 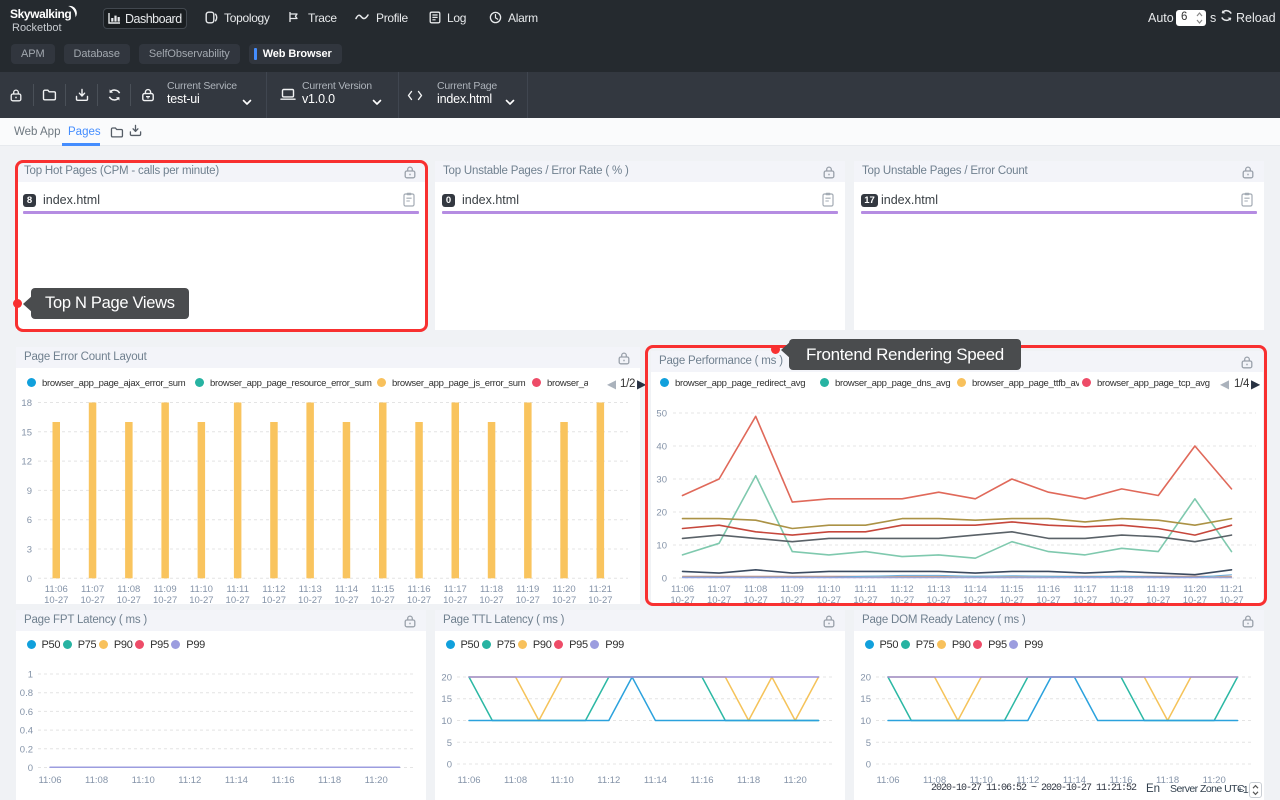 What do you see at coordinates (26, 693) in the screenshot?
I see `svg-text: 0.8` at bounding box center [26, 693].